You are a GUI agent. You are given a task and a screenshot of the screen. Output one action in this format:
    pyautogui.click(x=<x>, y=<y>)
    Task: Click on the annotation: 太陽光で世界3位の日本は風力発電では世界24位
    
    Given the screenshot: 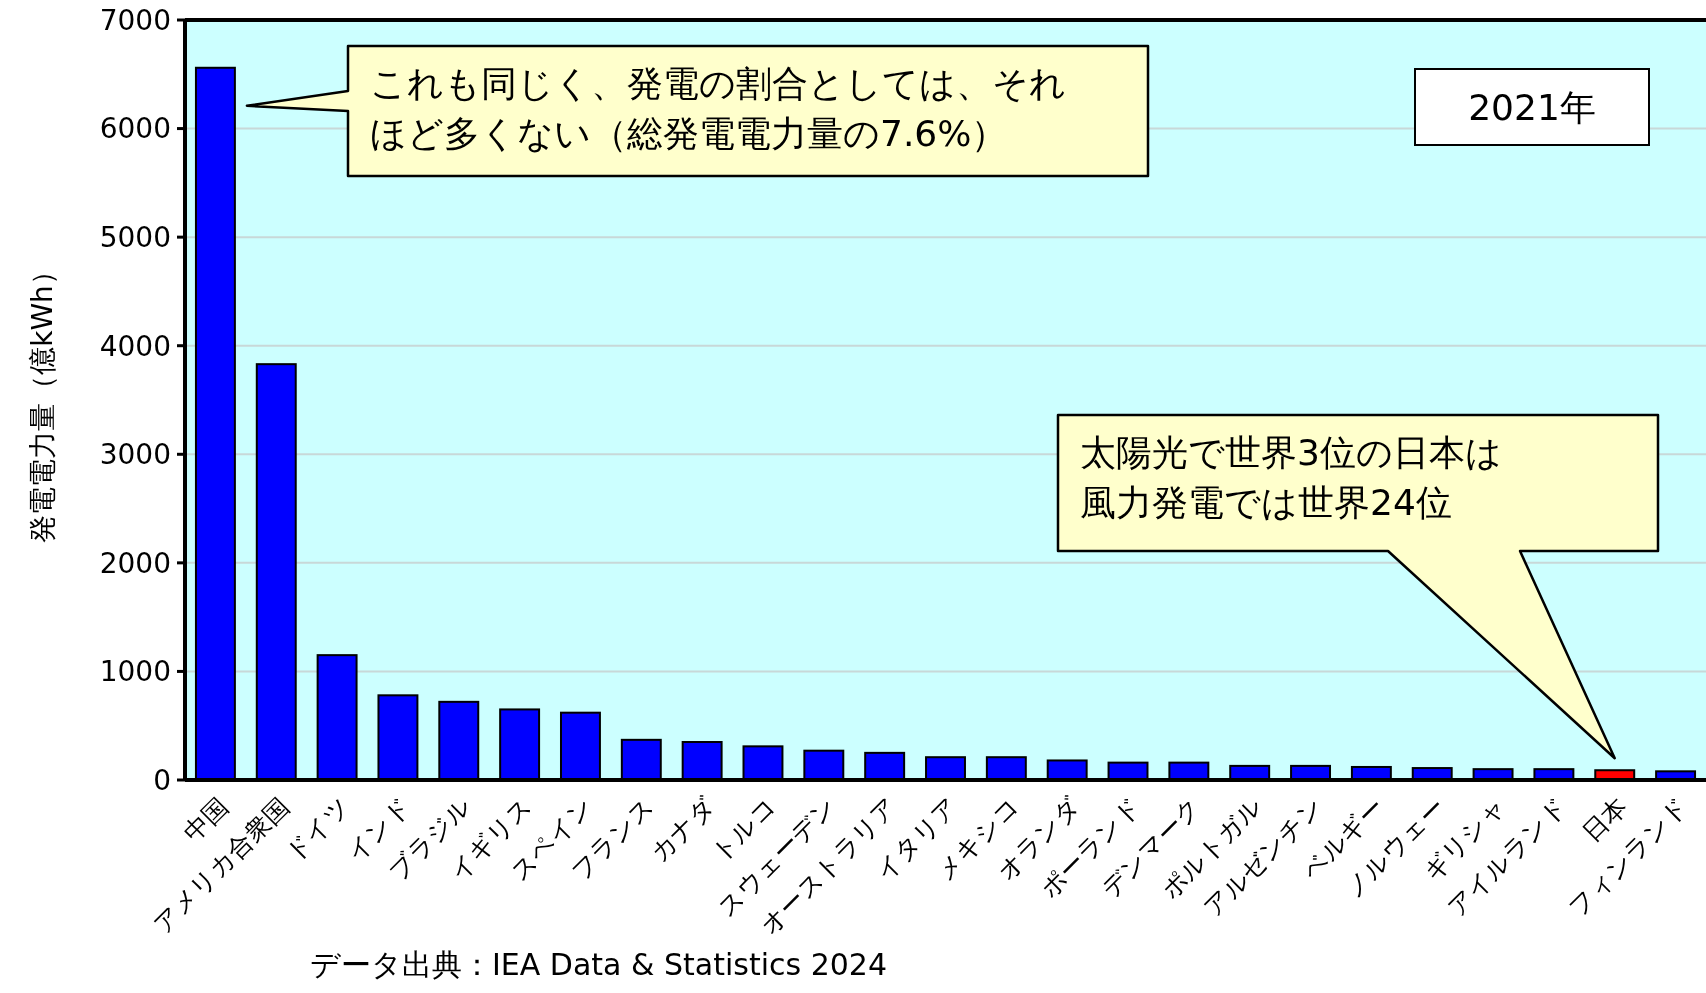 What is the action you would take?
    pyautogui.click(x=1291, y=477)
    